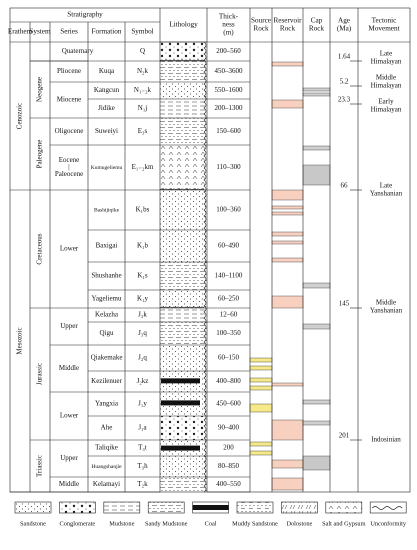 This screenshot has width=417, height=550. Describe the element at coordinates (142, 51) in the screenshot. I see `formation-symbol: Q` at that location.